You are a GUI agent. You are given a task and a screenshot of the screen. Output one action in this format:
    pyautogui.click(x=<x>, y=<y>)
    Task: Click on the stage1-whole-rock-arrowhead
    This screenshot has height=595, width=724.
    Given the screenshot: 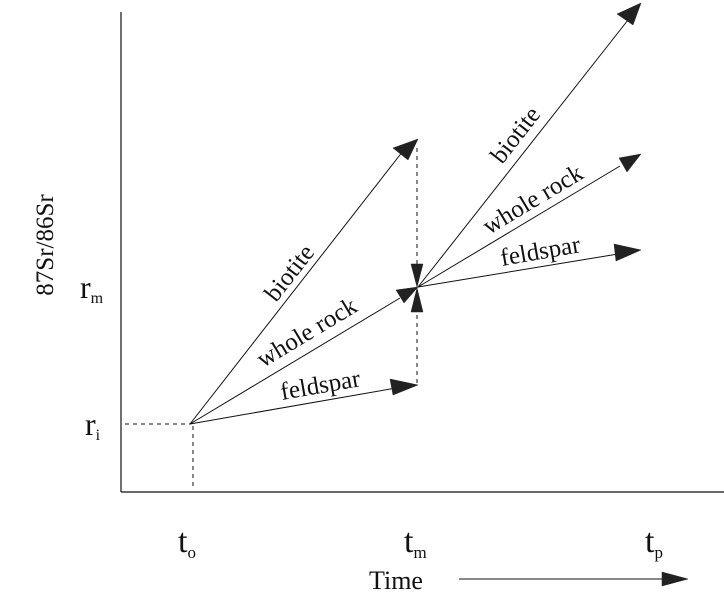 What is the action you would take?
    pyautogui.click(x=407, y=295)
    